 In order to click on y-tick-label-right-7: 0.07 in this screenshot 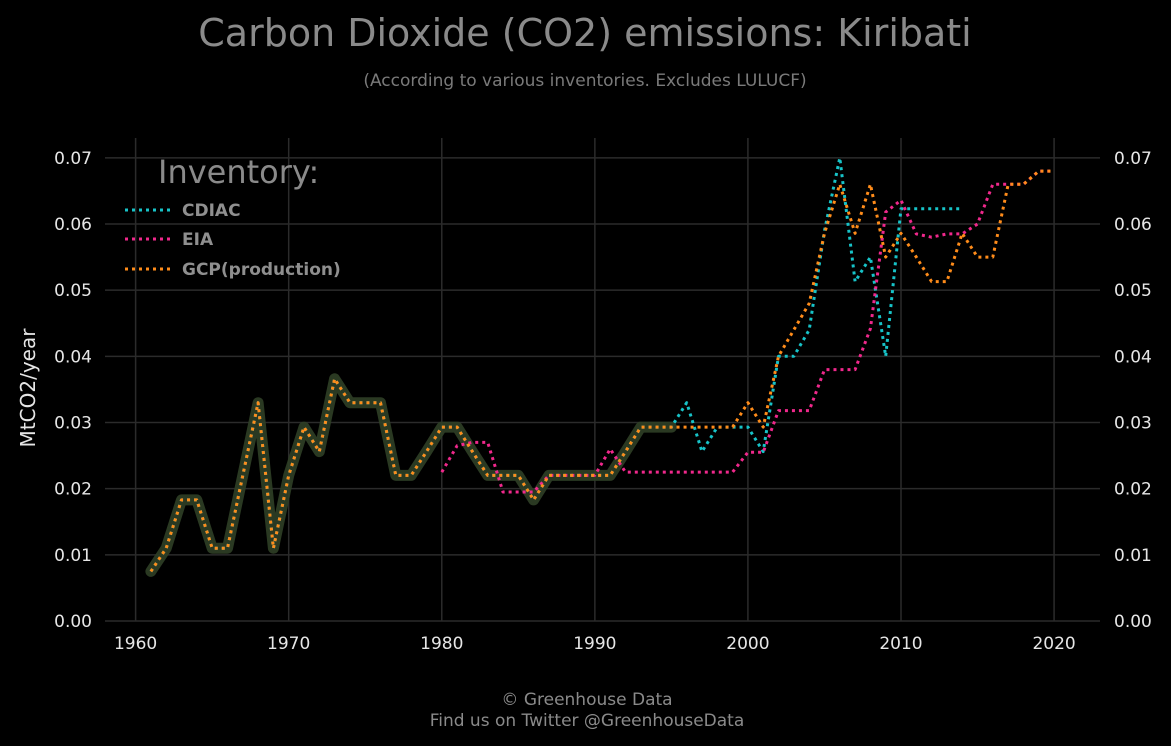, I will do `click(1133, 159)`.